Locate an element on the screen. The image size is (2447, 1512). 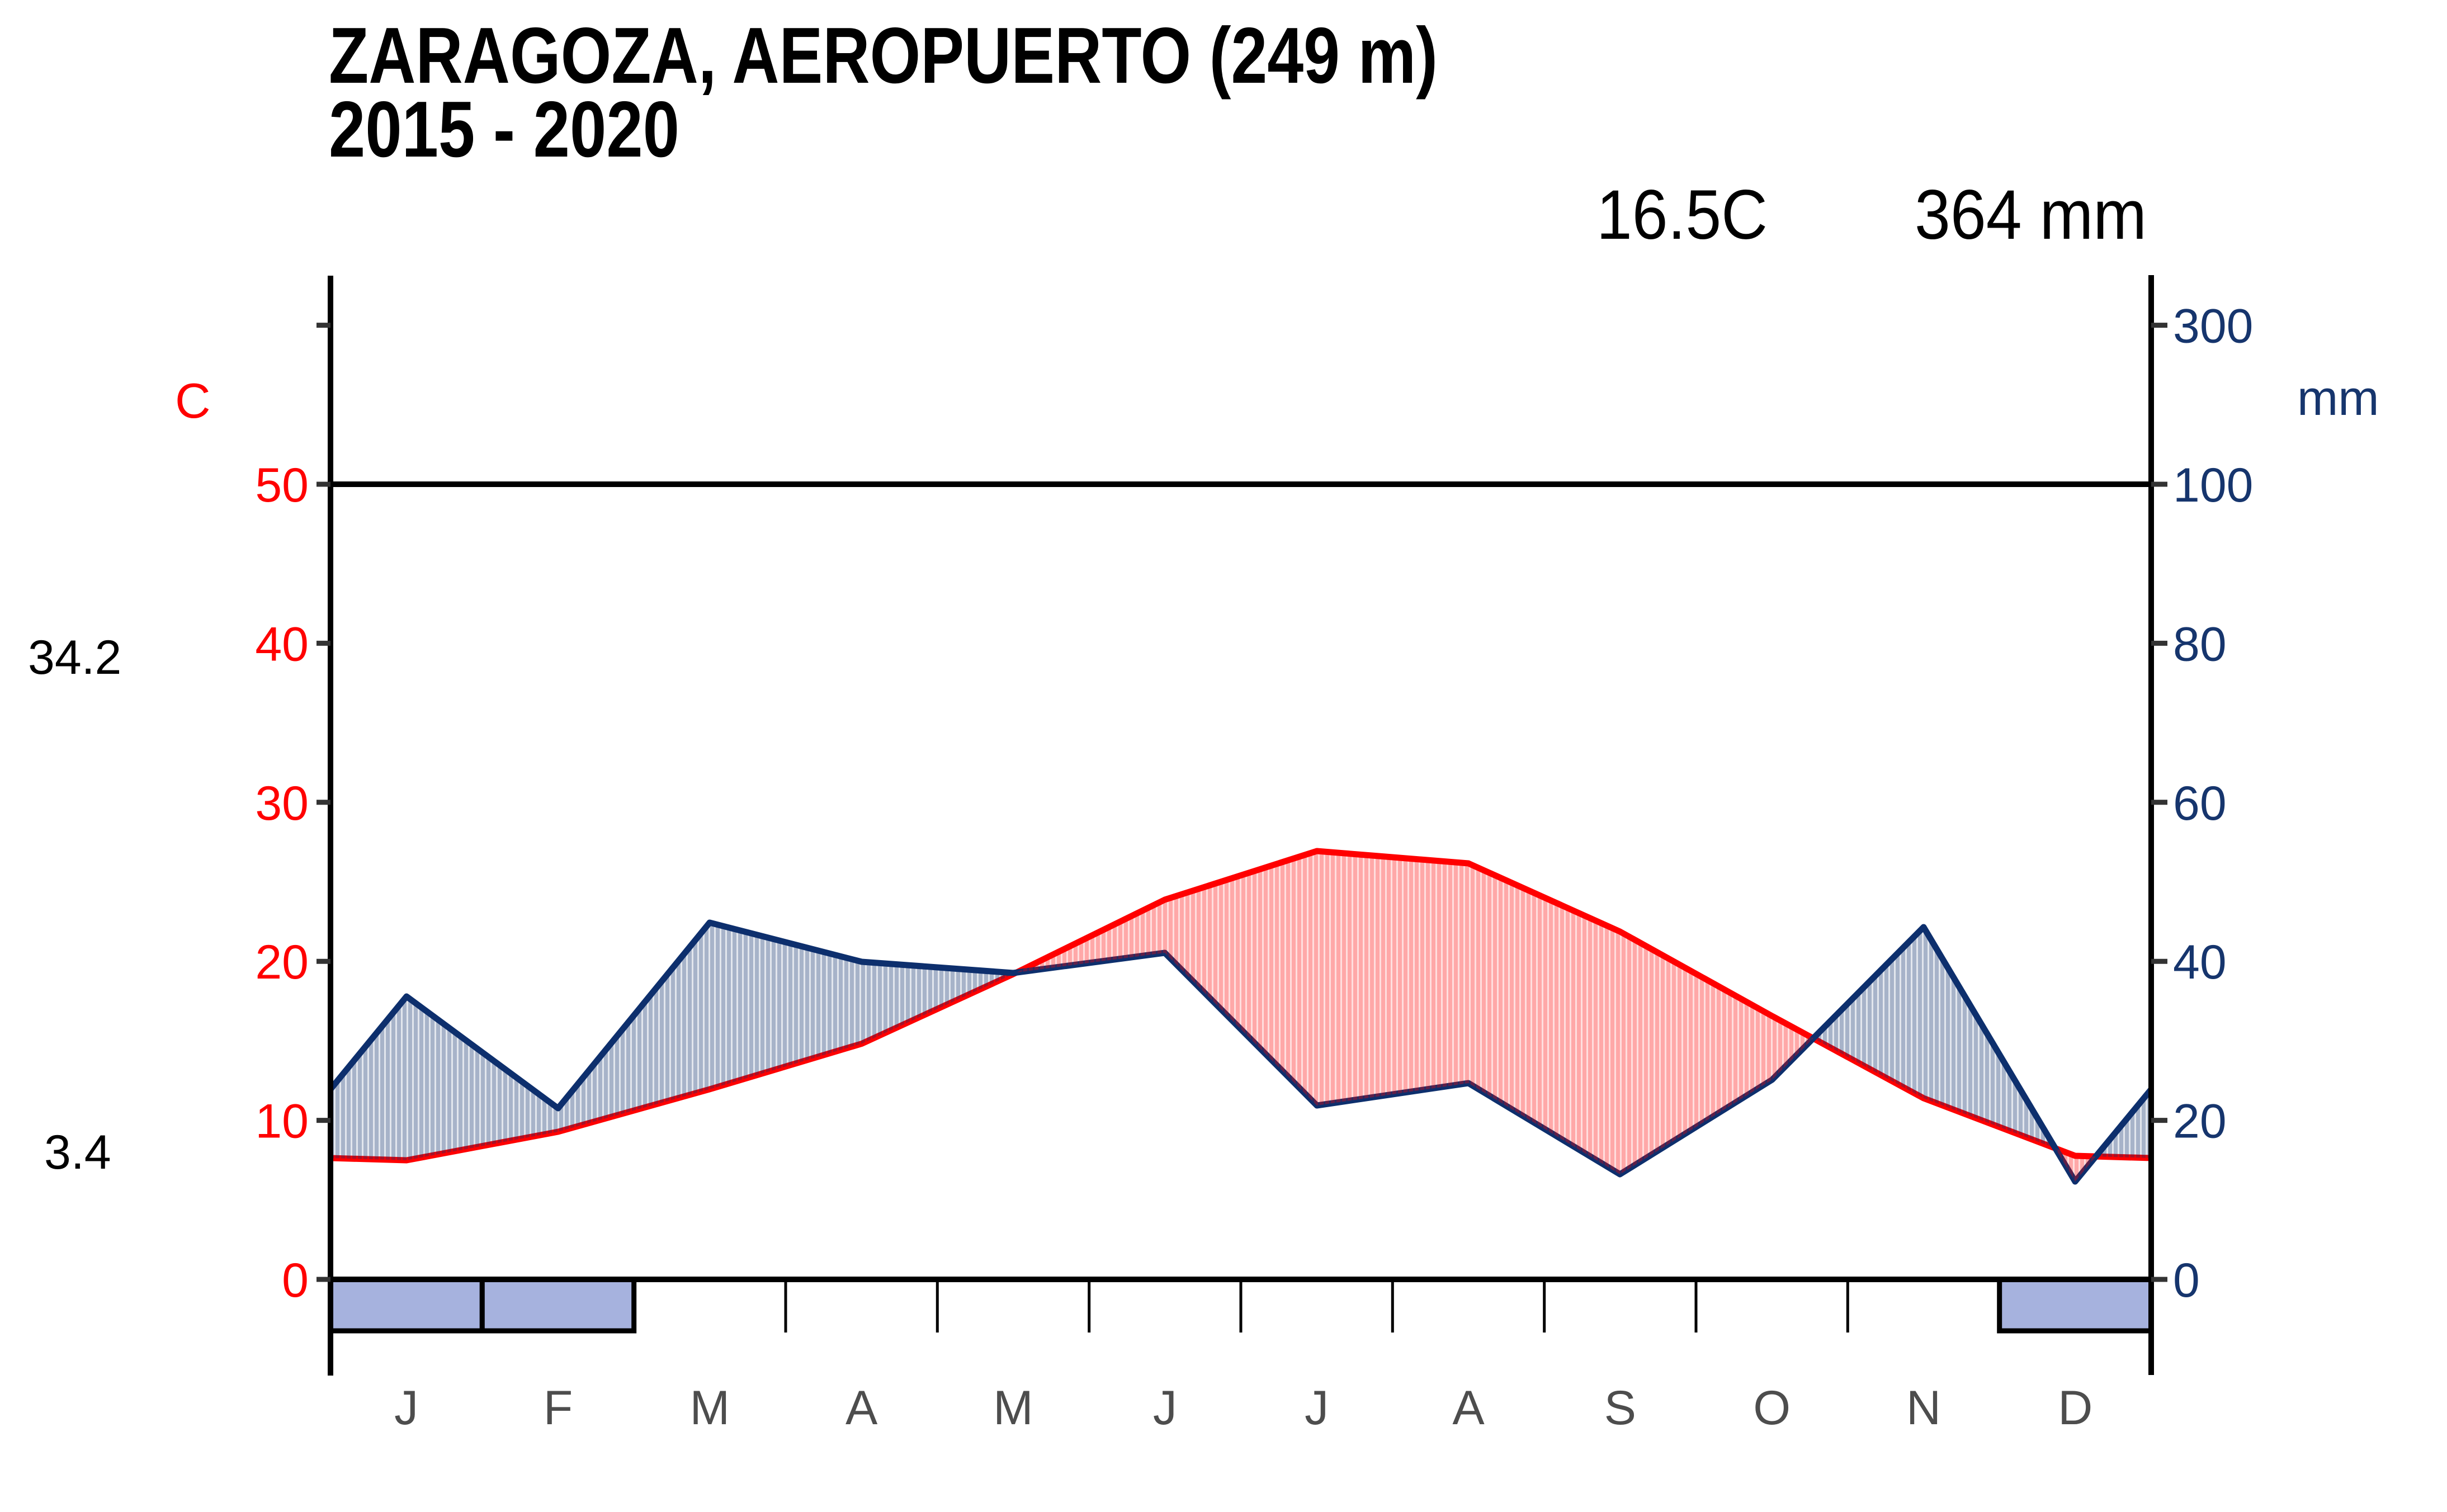
svg-text: 100 is located at coordinates (2214, 485).